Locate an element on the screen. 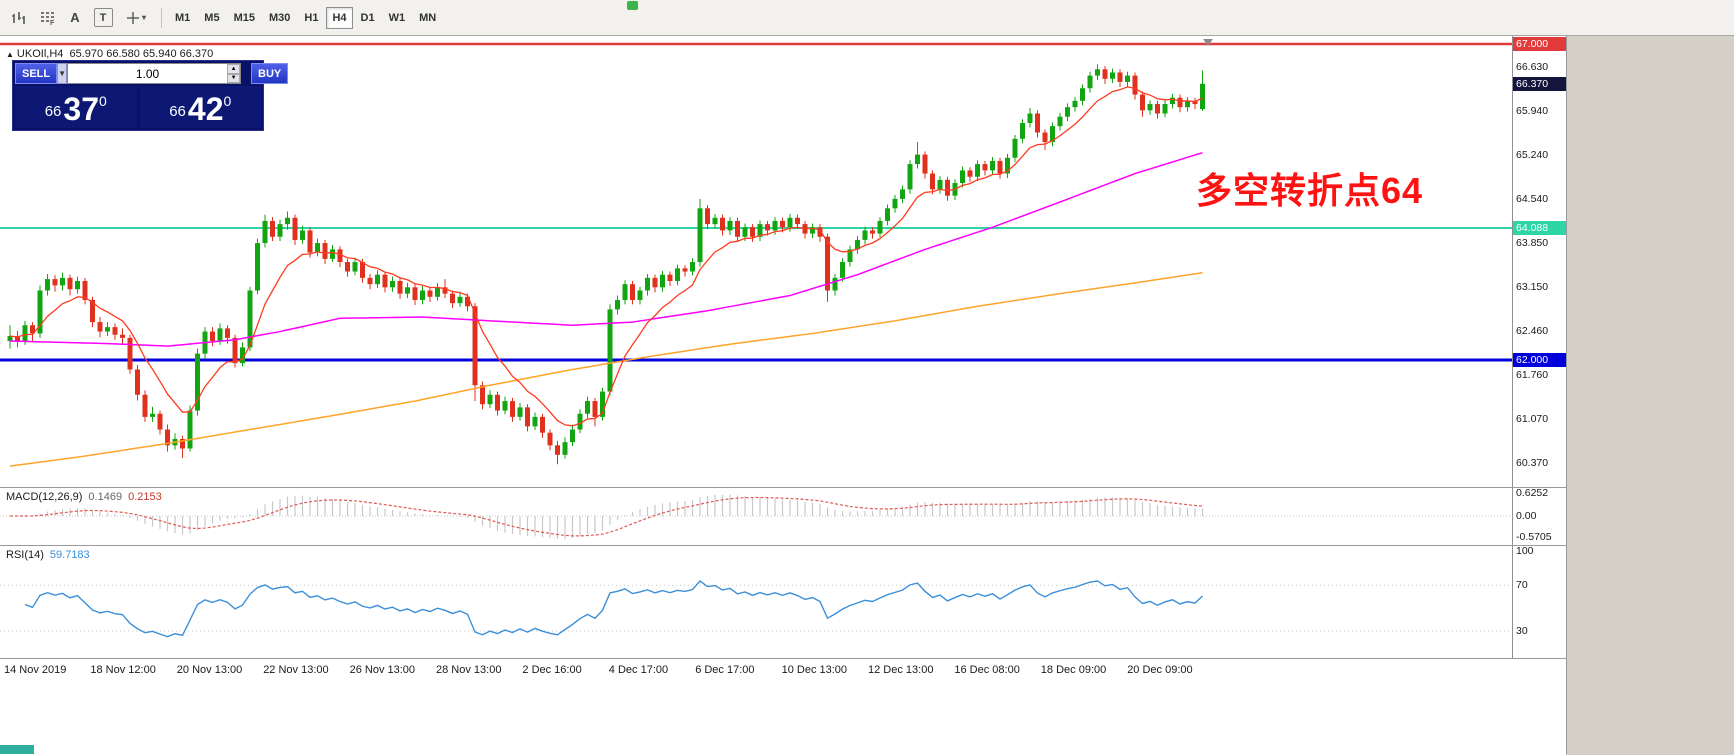 This screenshot has height=755, width=1734. rsi-pane: RSI(14) 59.7183 100 70 30 is located at coordinates (783, 601).